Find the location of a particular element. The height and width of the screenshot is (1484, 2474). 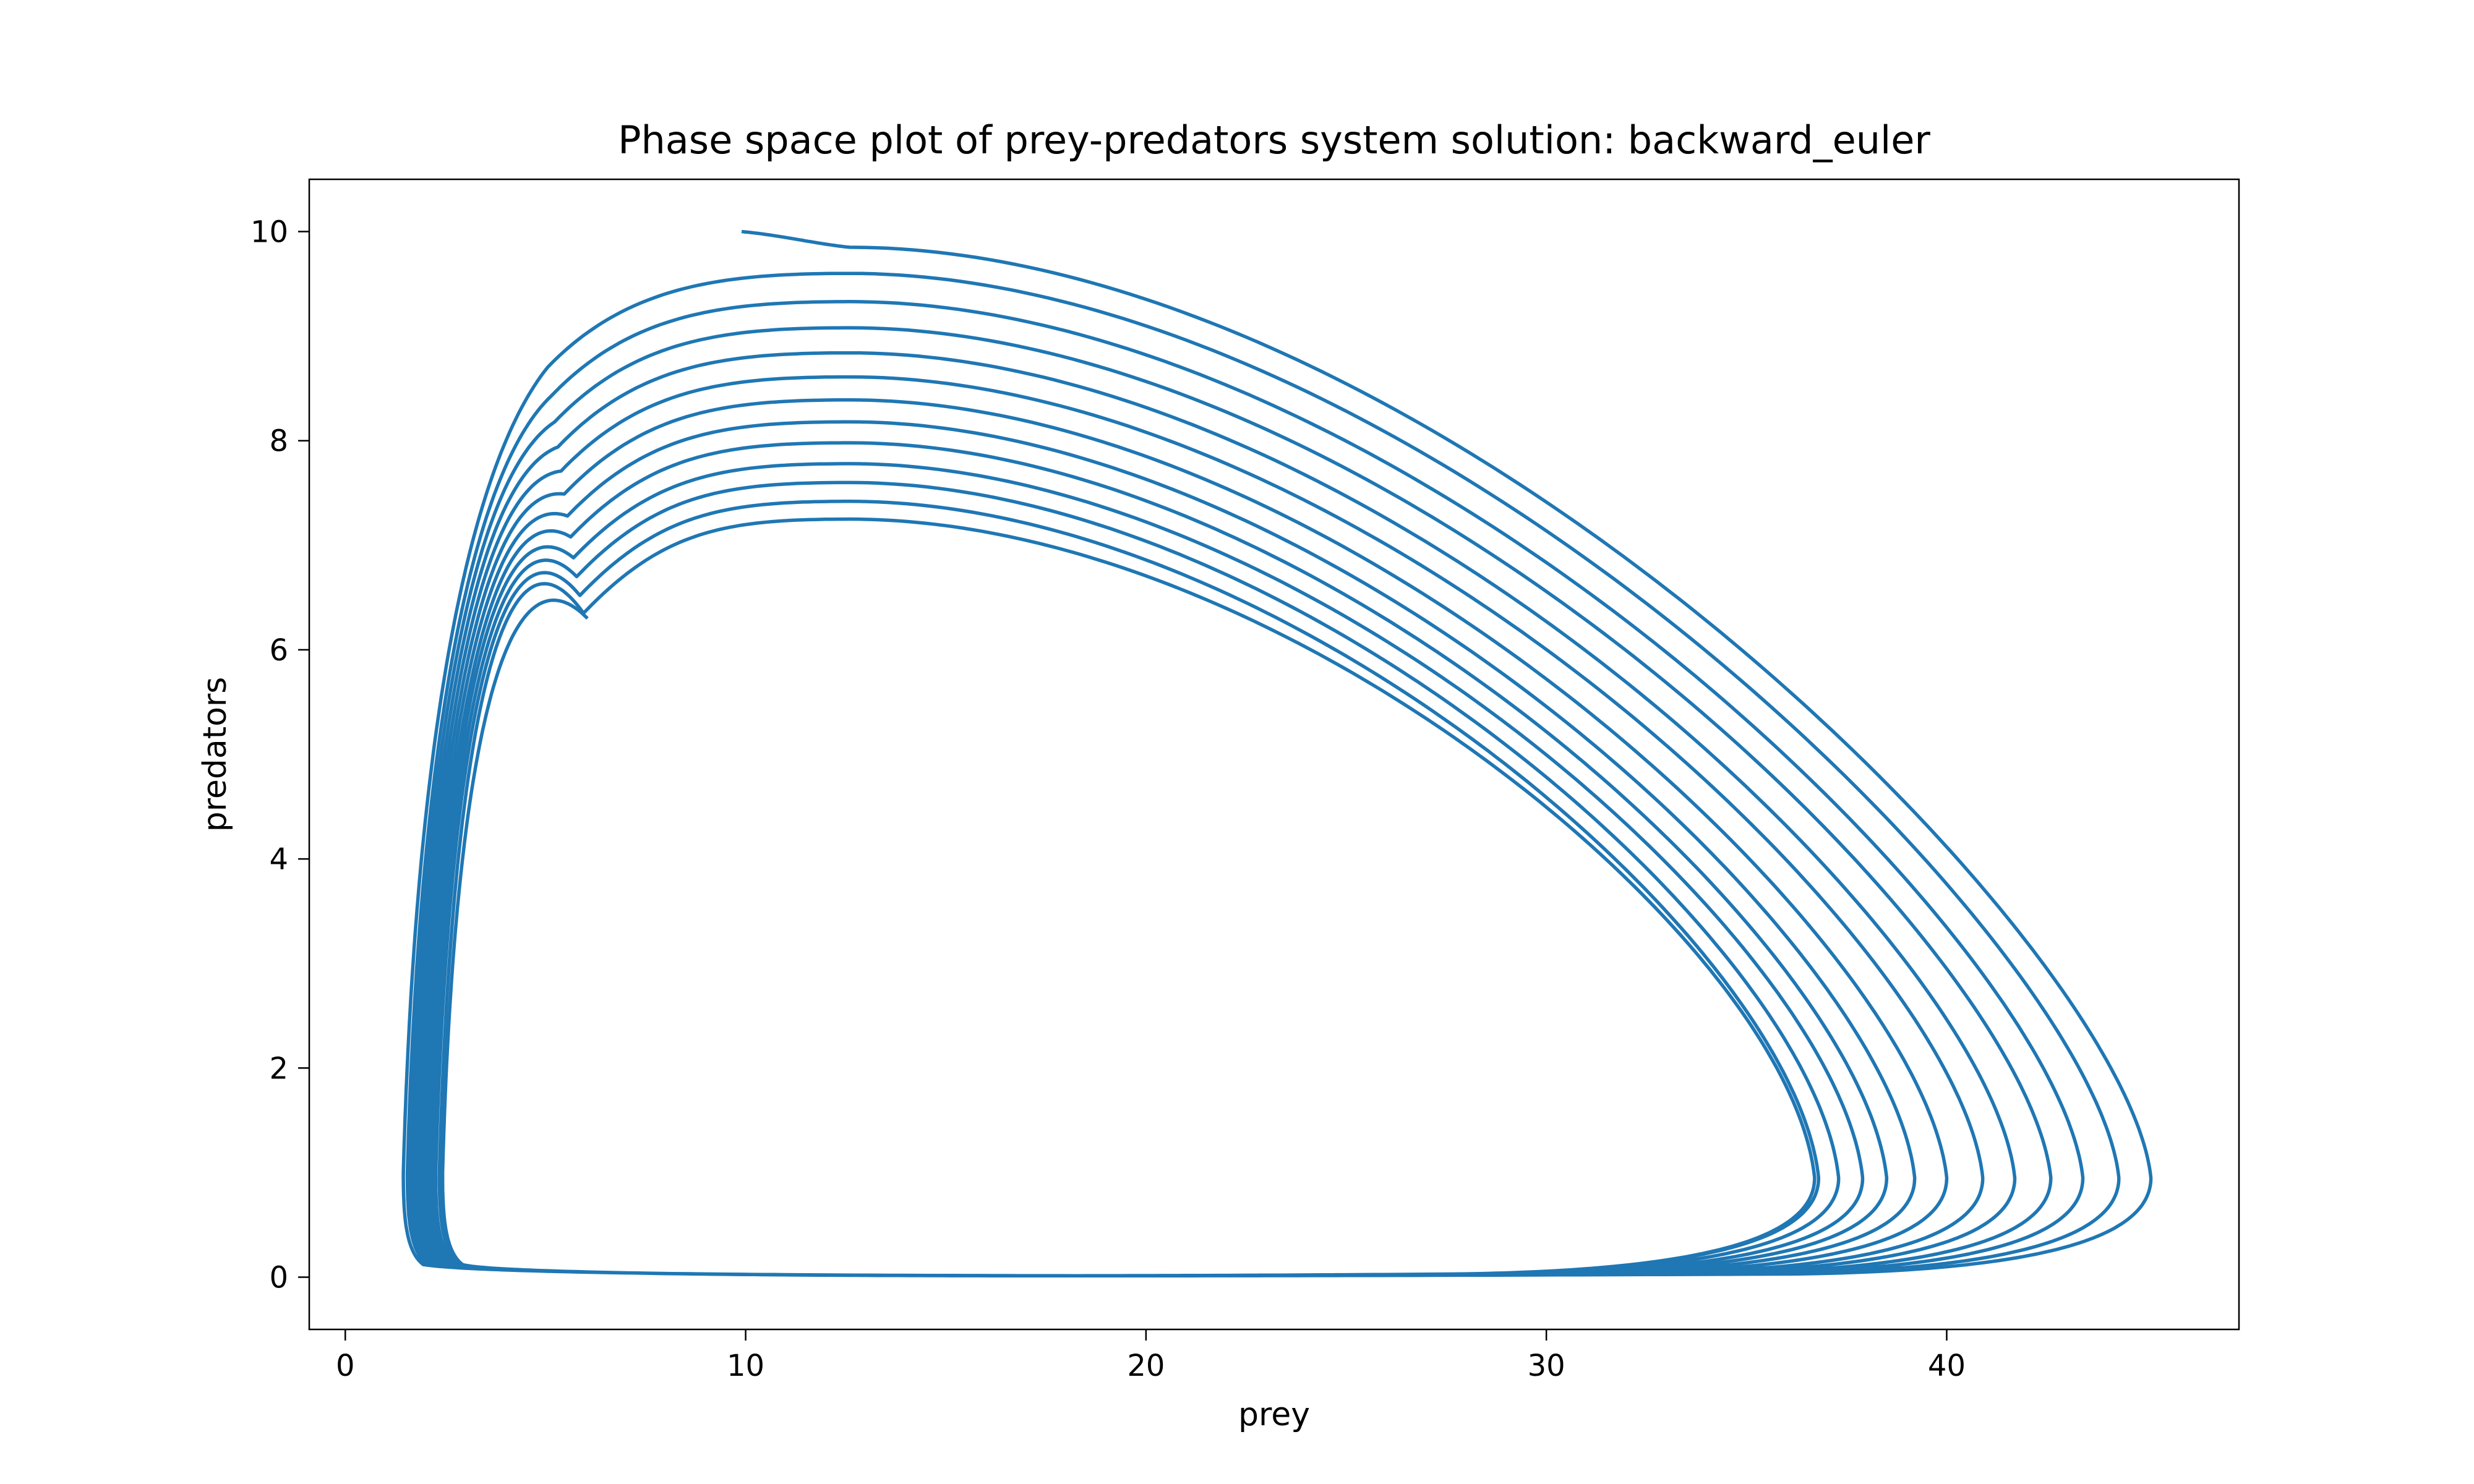

y-tick-label: 10 is located at coordinates (269, 232).